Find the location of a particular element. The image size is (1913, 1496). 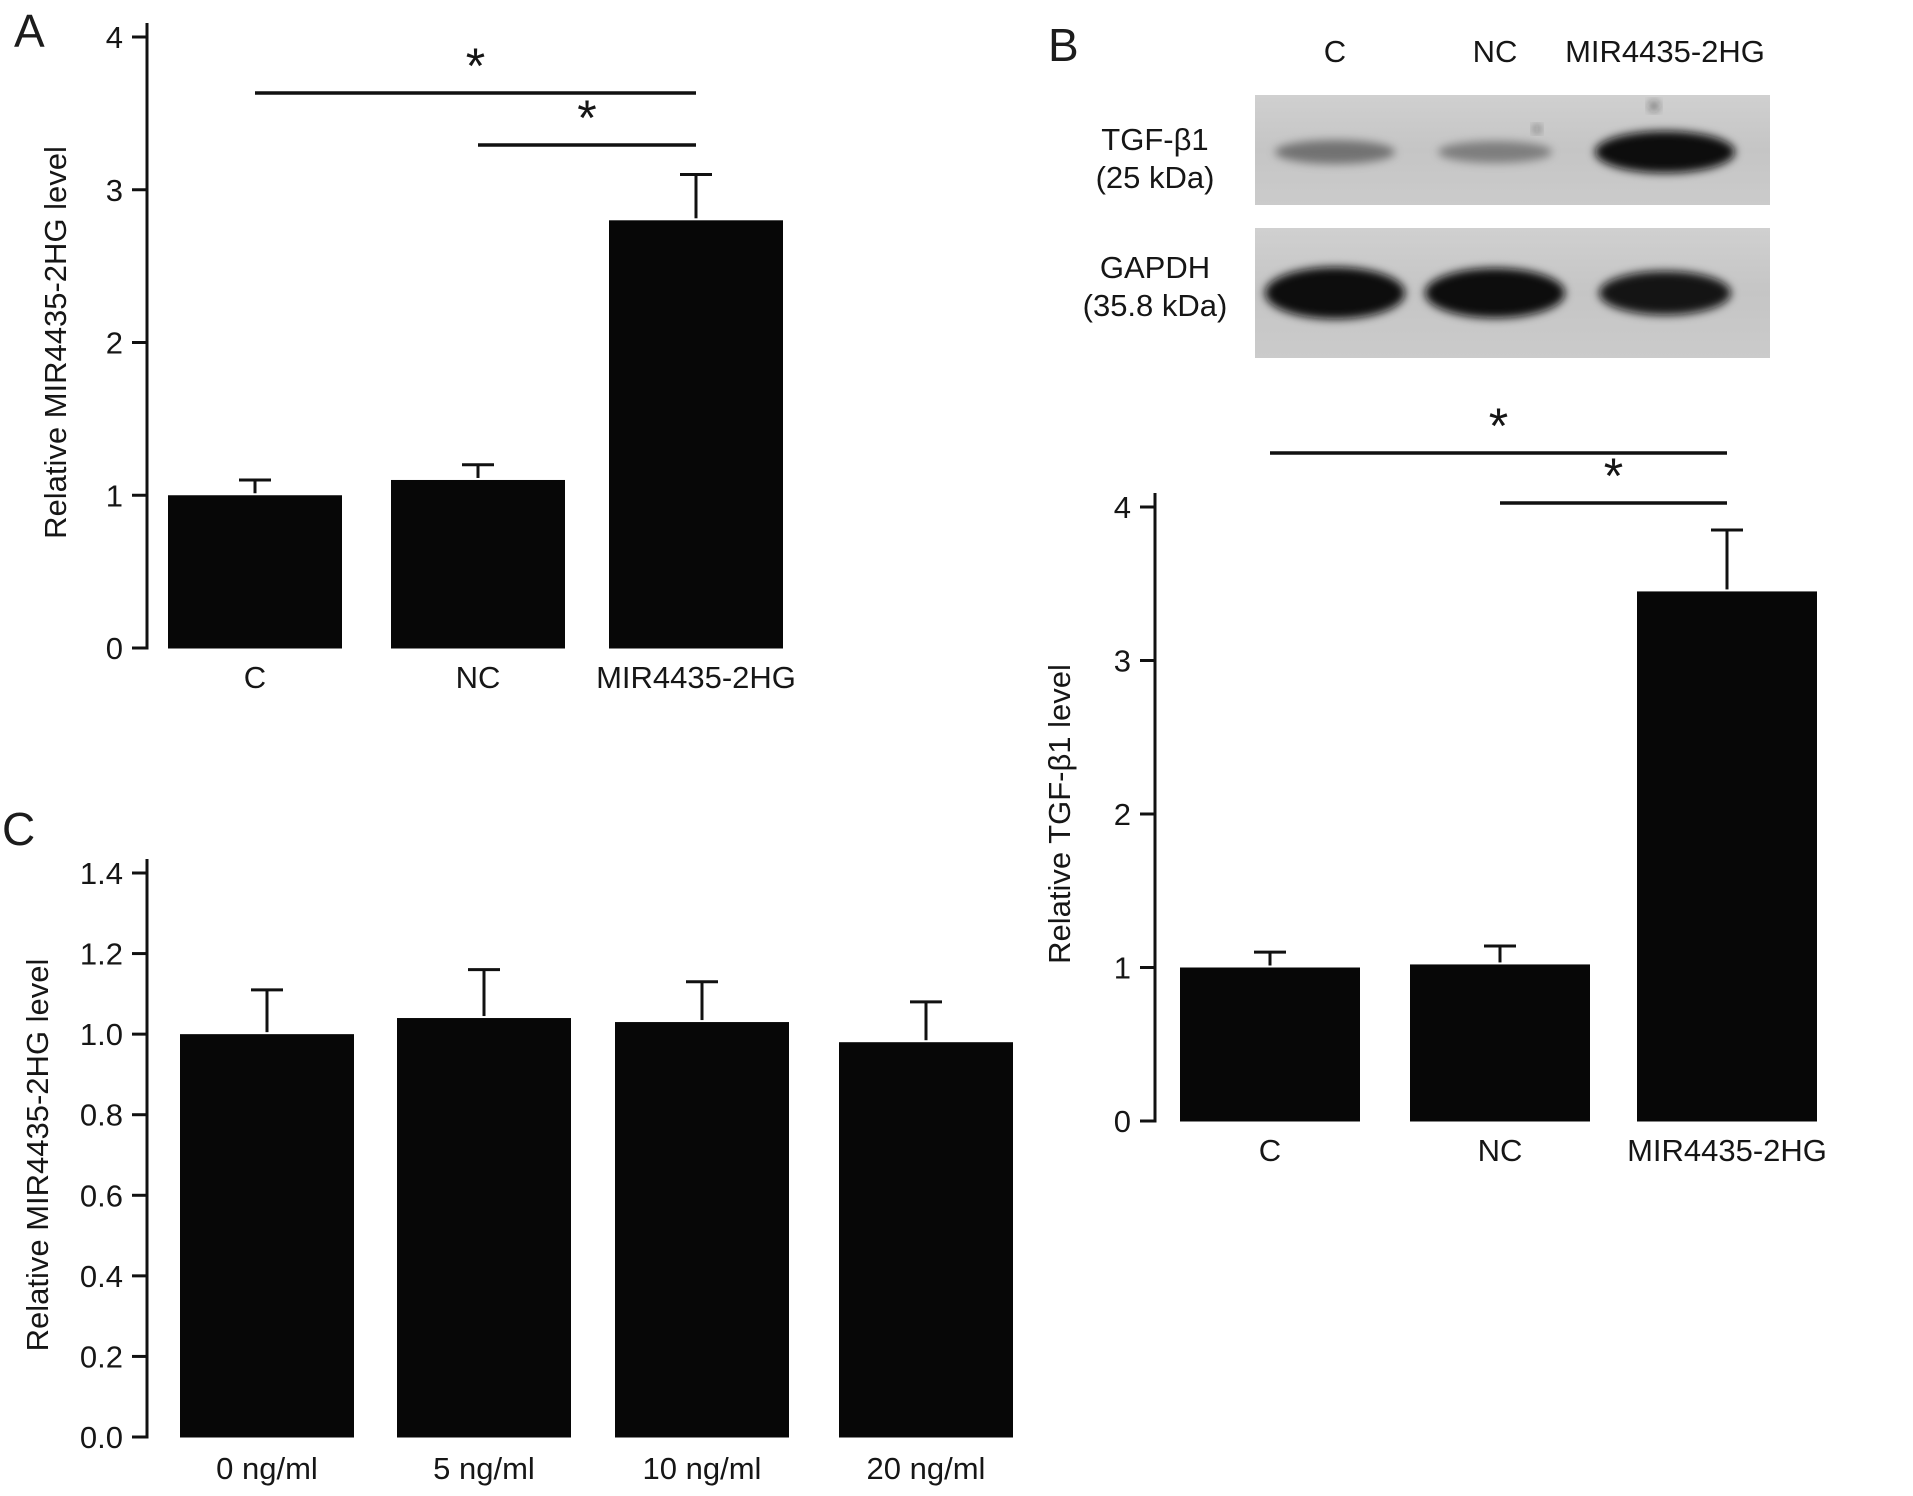

lane-label: MIR4435-2HG is located at coordinates (1665, 51).